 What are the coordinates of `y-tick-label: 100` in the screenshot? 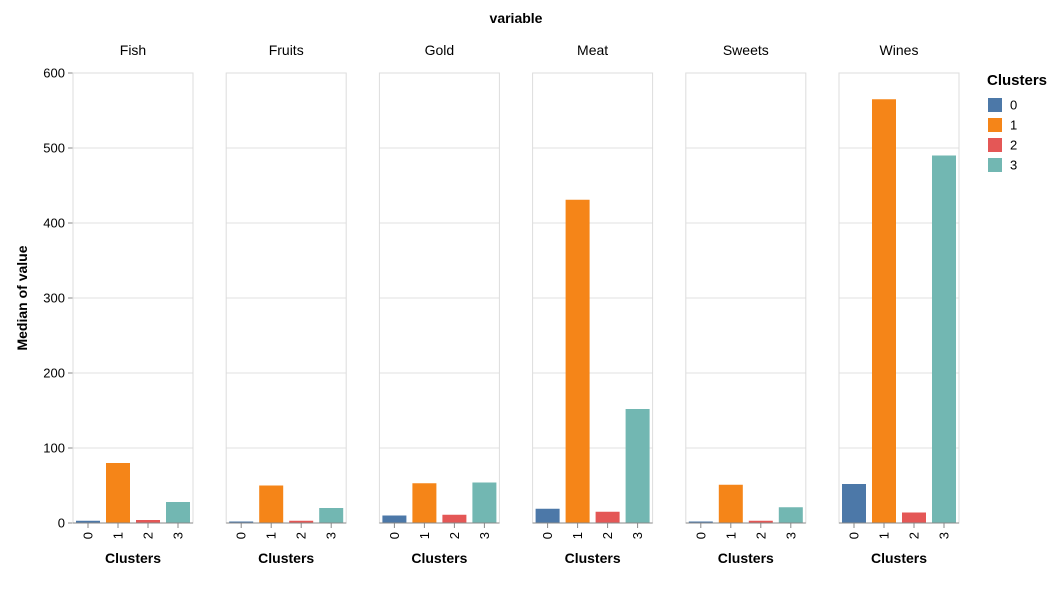 It's located at (54, 448).